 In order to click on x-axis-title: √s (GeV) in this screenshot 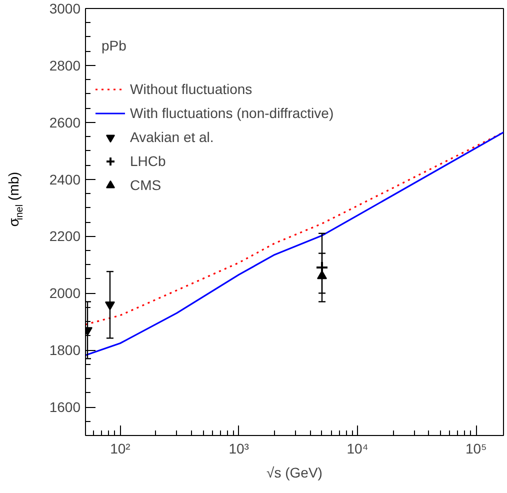, I will do `click(294, 472)`.